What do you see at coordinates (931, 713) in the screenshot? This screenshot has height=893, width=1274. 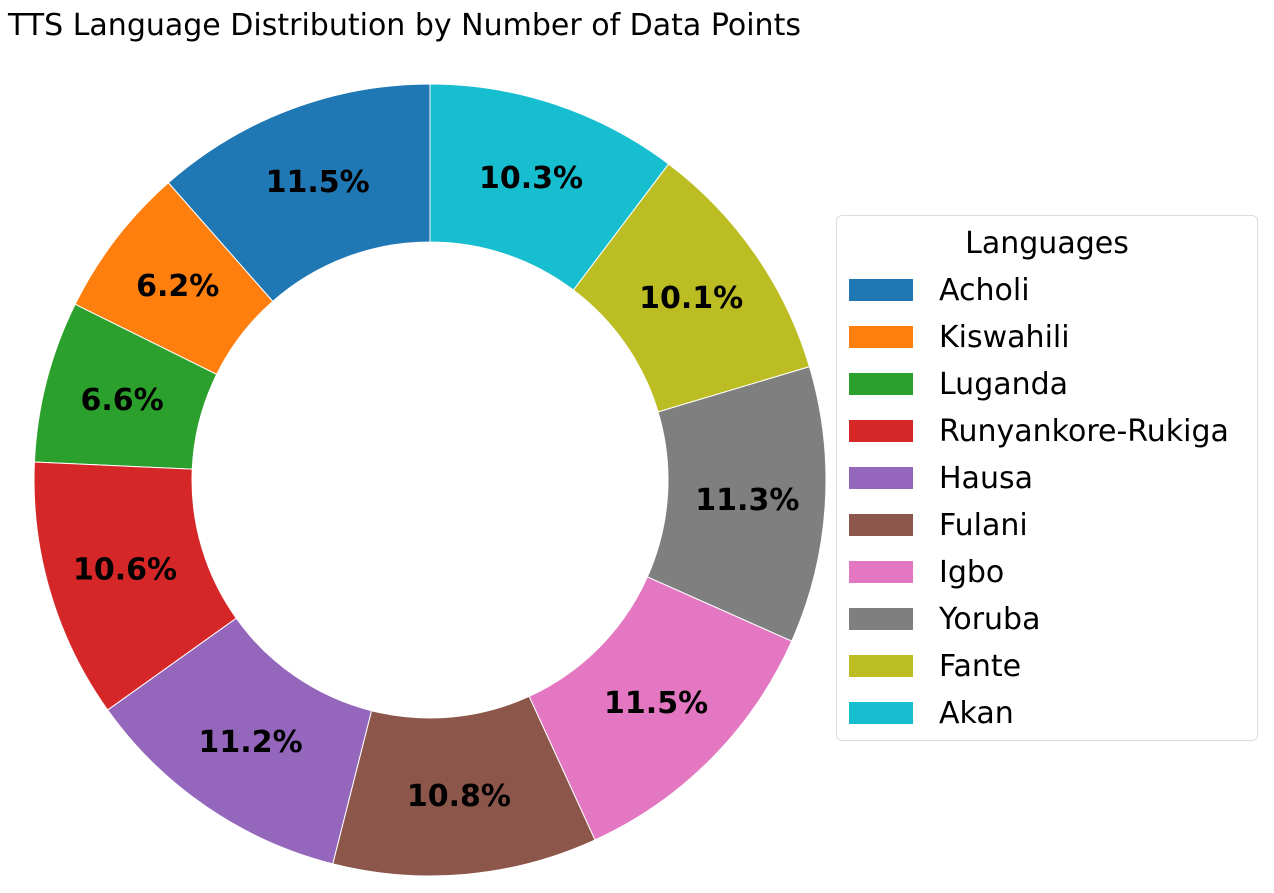 I see `legend-item-akan: Akan` at bounding box center [931, 713].